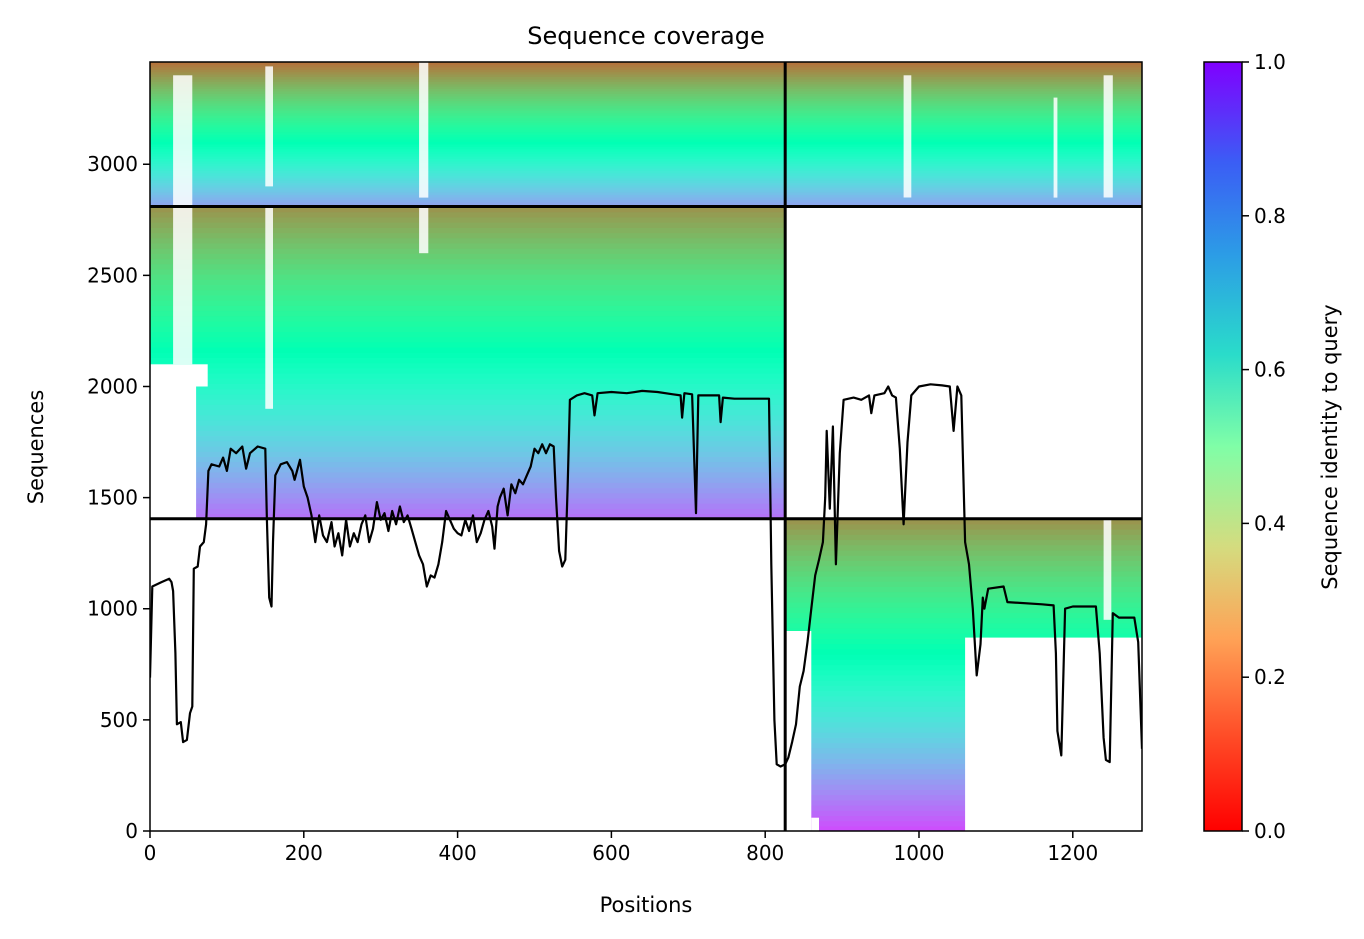  I want to click on x-tick-label: 1200, so click(1072, 853).